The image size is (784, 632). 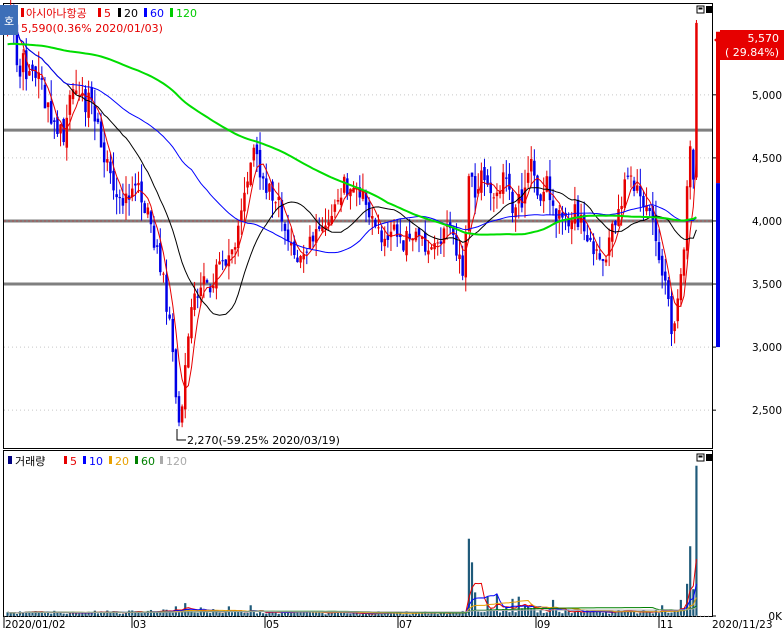 I want to click on legend-marker-vma10, so click(x=84, y=460).